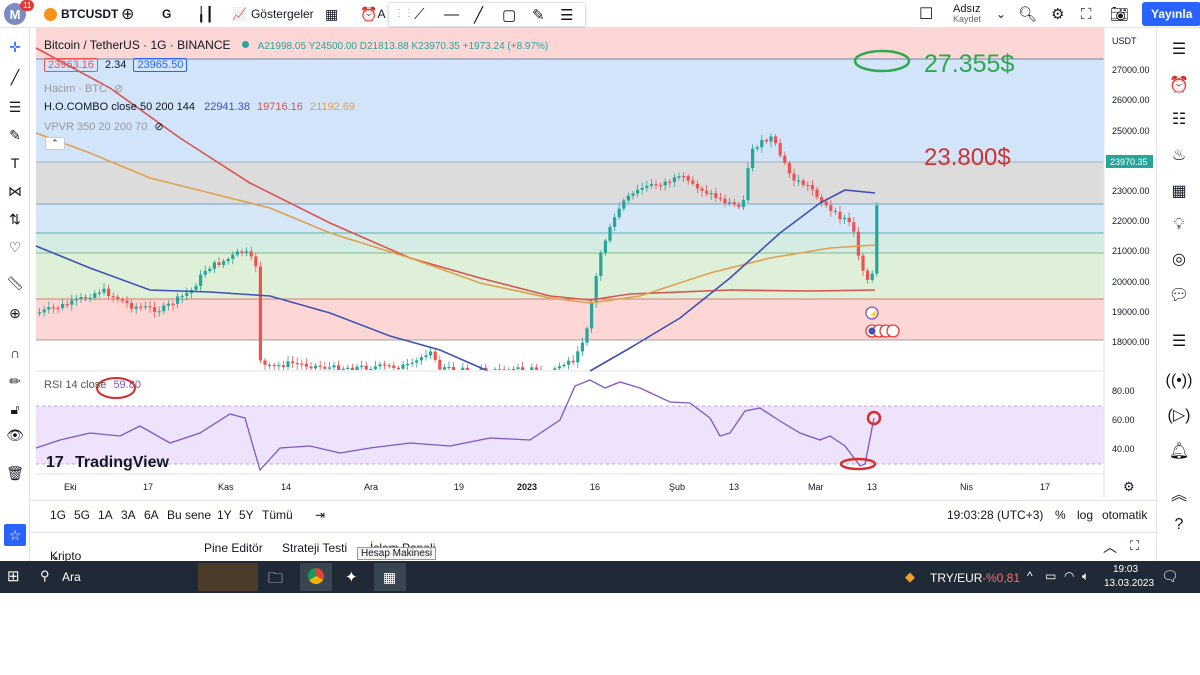 The height and width of the screenshot is (675, 1200). What do you see at coordinates (315, 548) in the screenshot?
I see `tab-strategy-tester: Strateji Testi` at bounding box center [315, 548].